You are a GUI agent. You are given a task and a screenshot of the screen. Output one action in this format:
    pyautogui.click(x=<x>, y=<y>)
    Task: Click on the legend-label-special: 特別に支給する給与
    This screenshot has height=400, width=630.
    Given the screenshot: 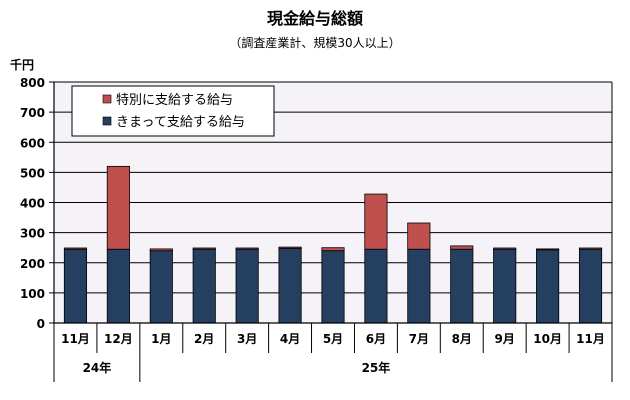 What is the action you would take?
    pyautogui.click(x=174, y=100)
    